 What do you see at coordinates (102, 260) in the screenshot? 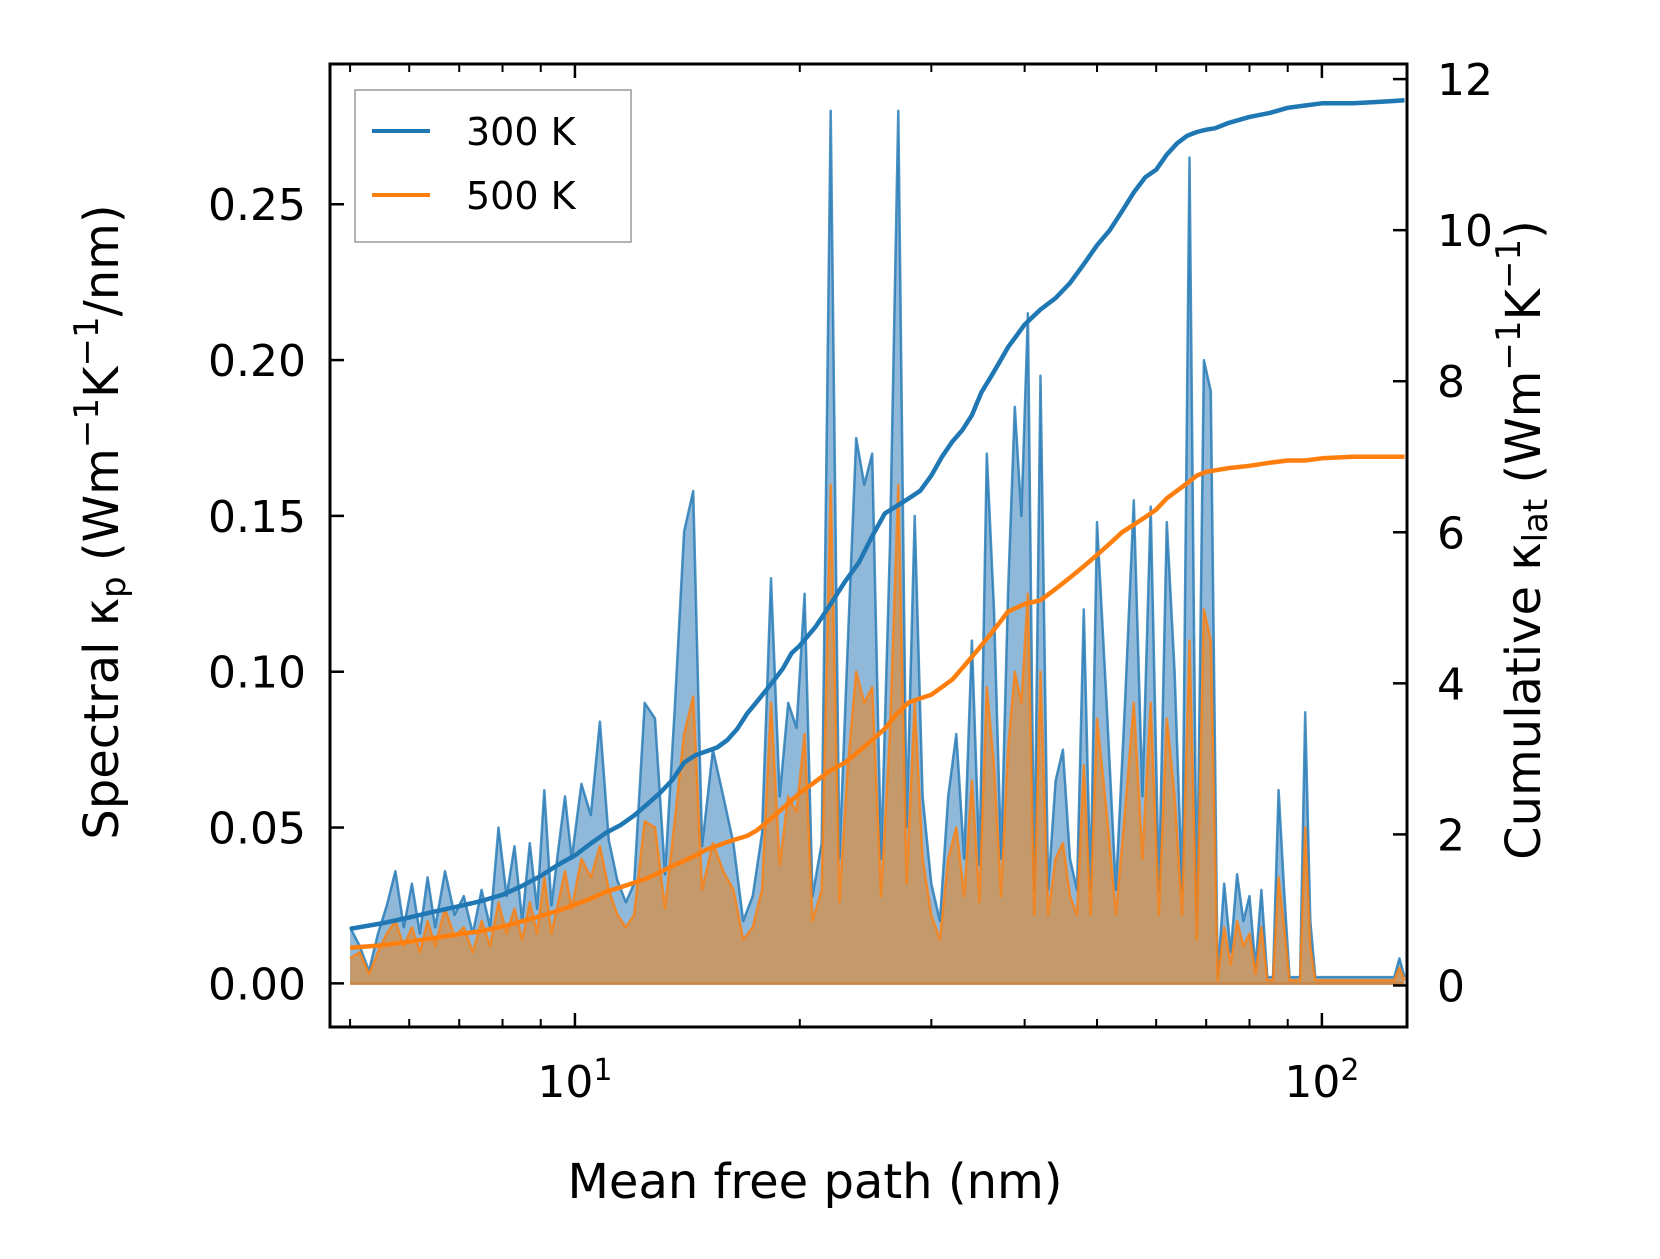
I see `y-left-title-part-7: /nm)` at bounding box center [102, 260].